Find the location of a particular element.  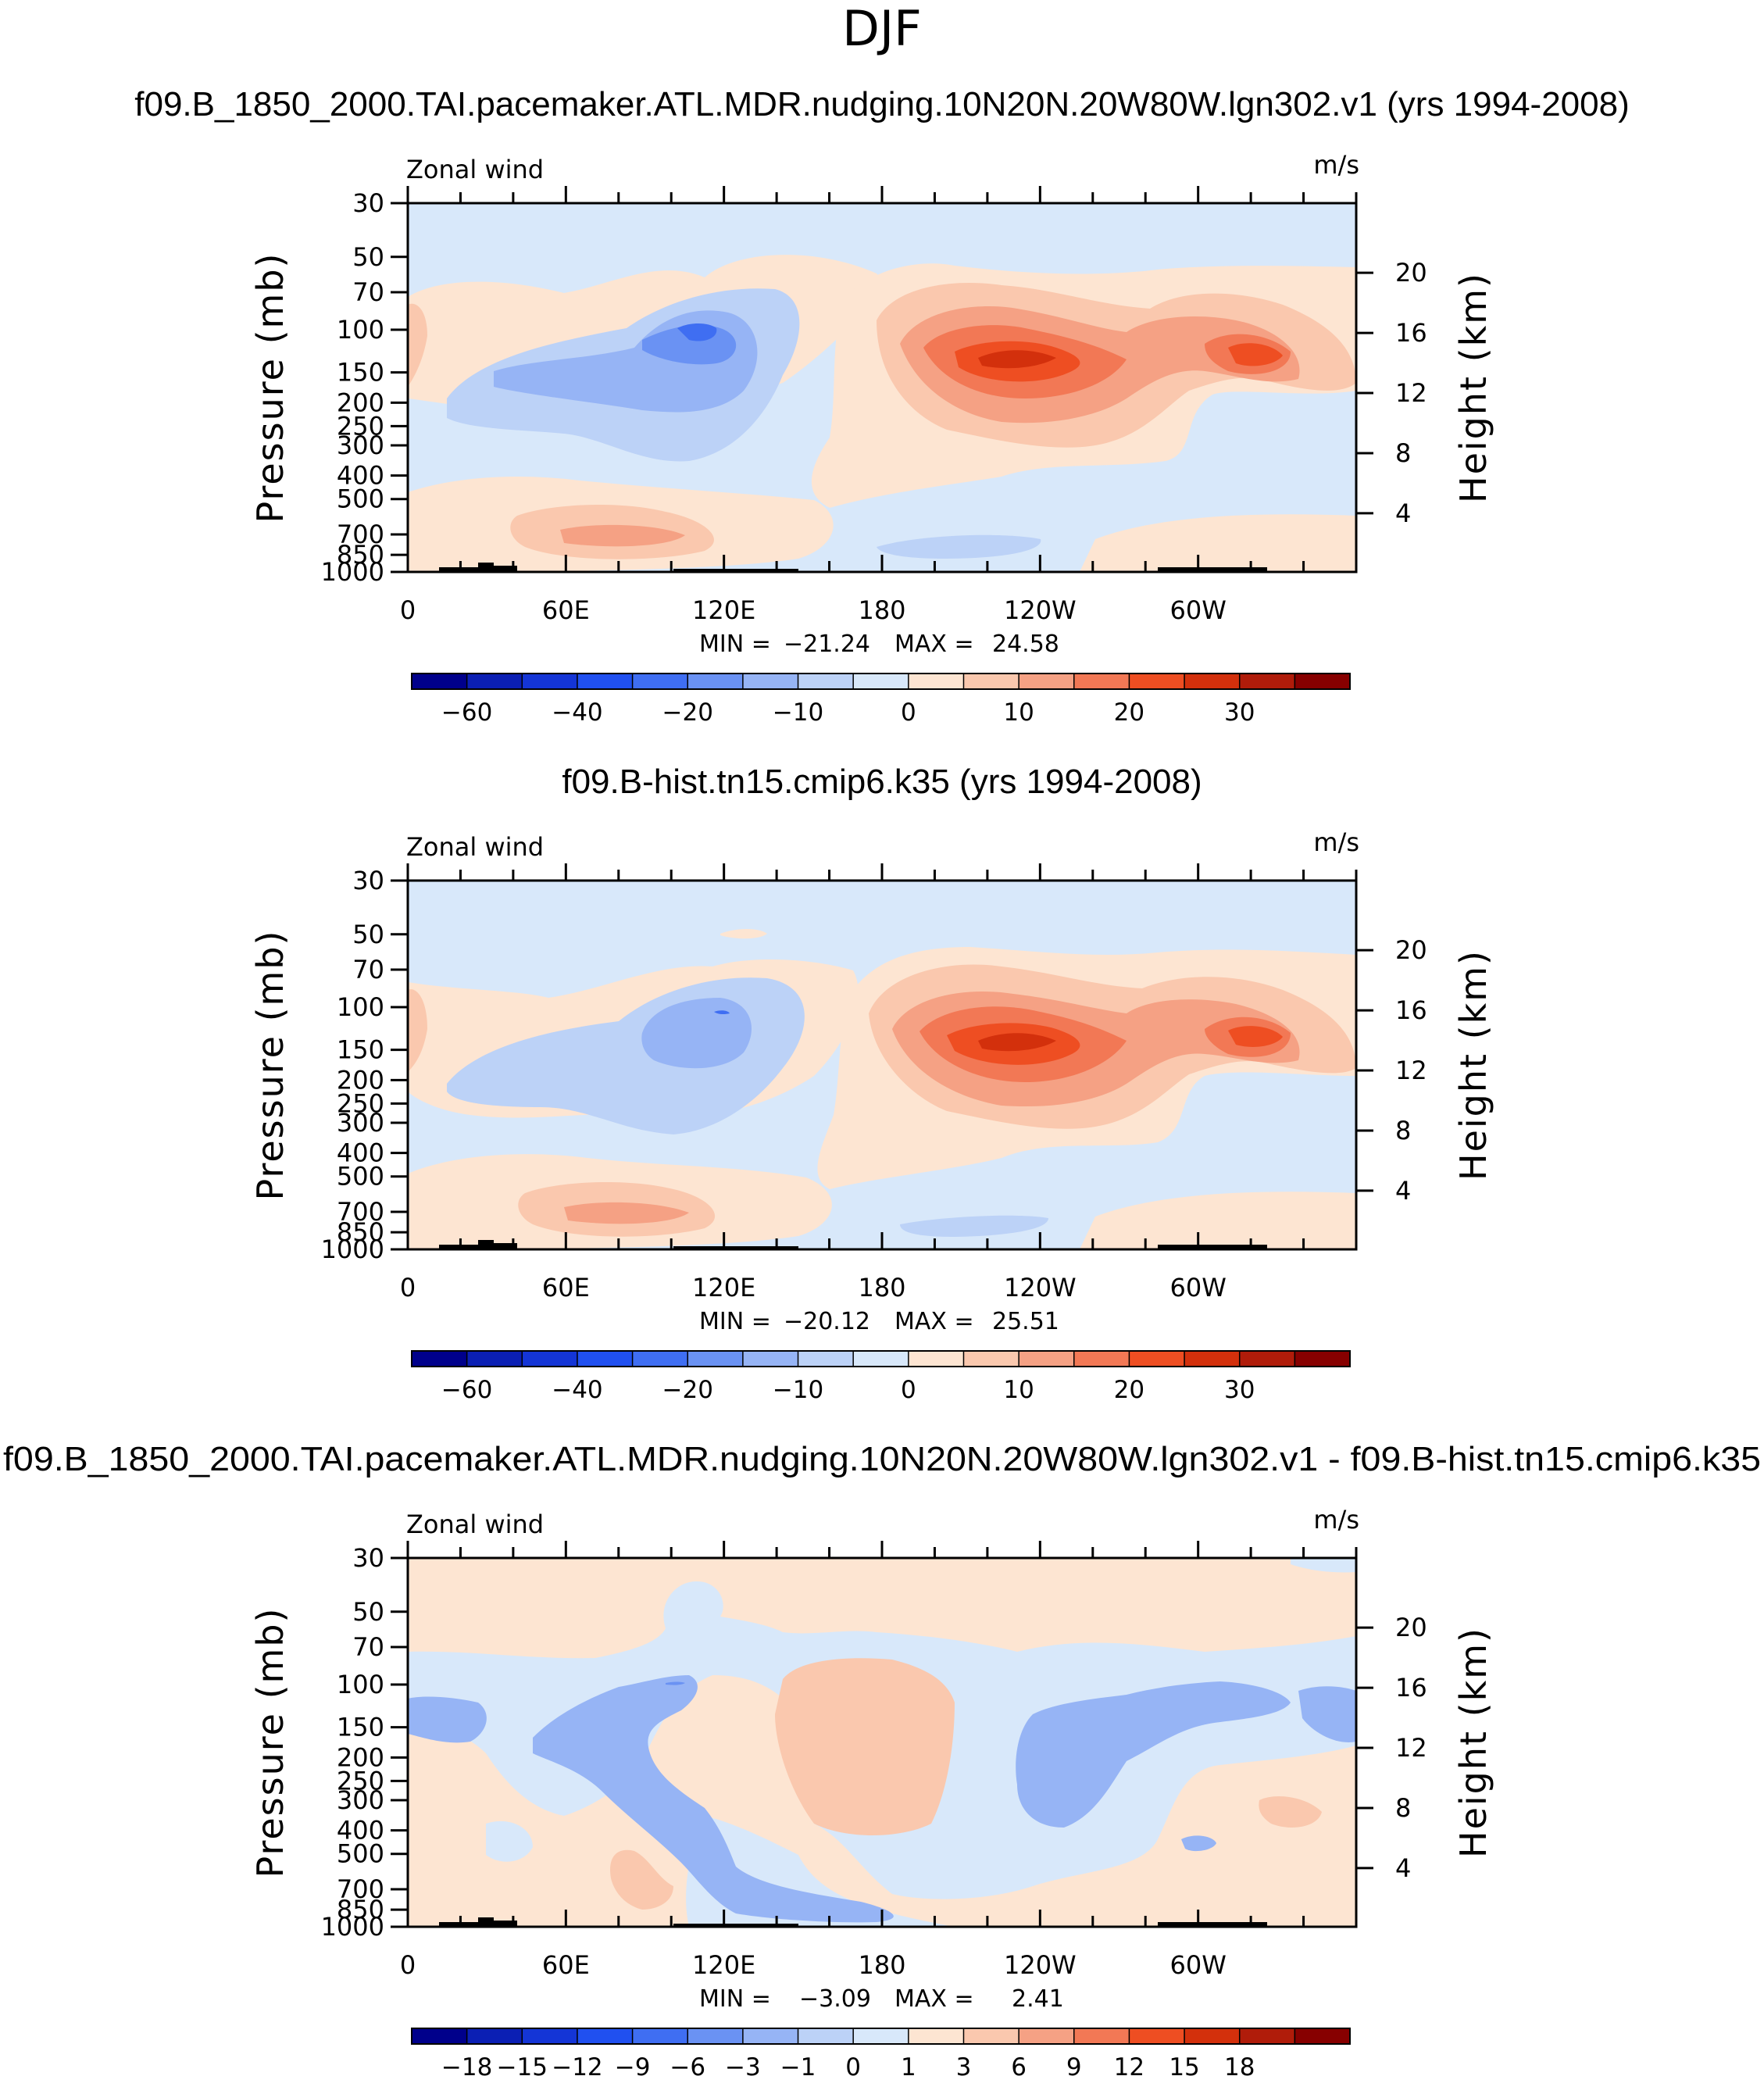

colorbar-label: 15 is located at coordinates (1184, 2064).